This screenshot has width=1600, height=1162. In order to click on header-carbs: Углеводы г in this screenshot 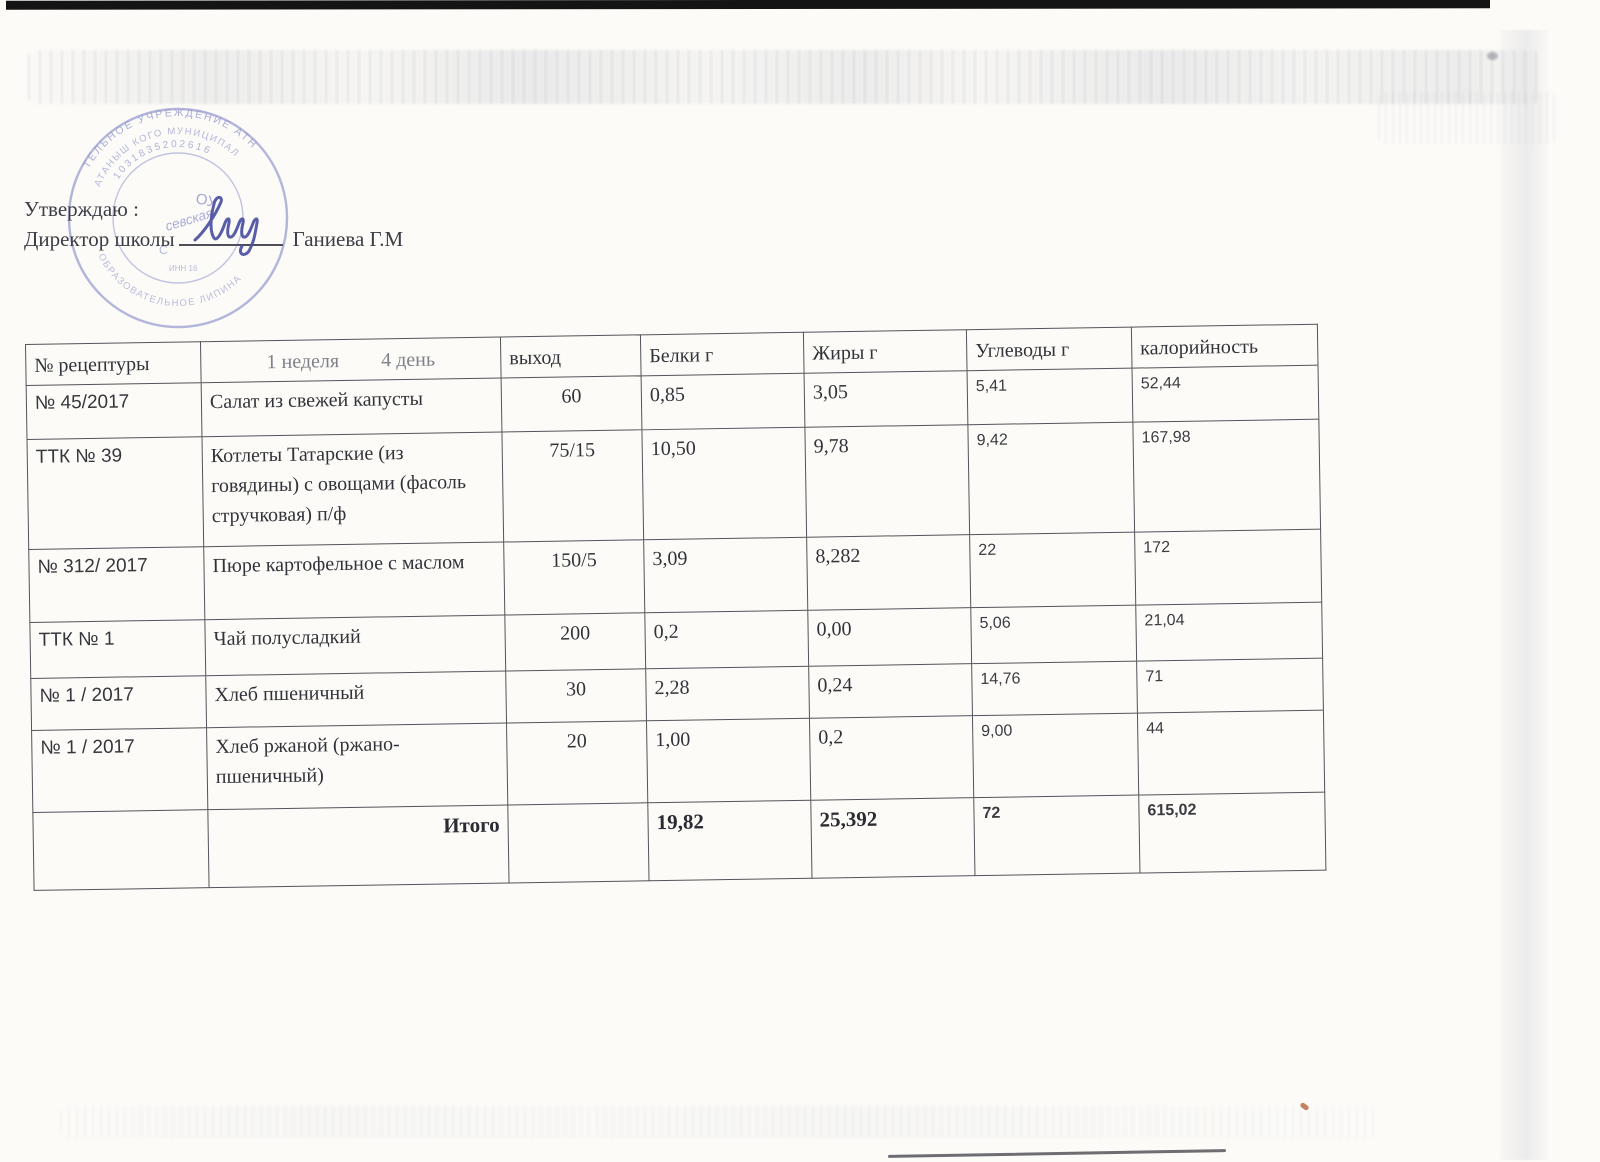, I will do `click(1049, 349)`.